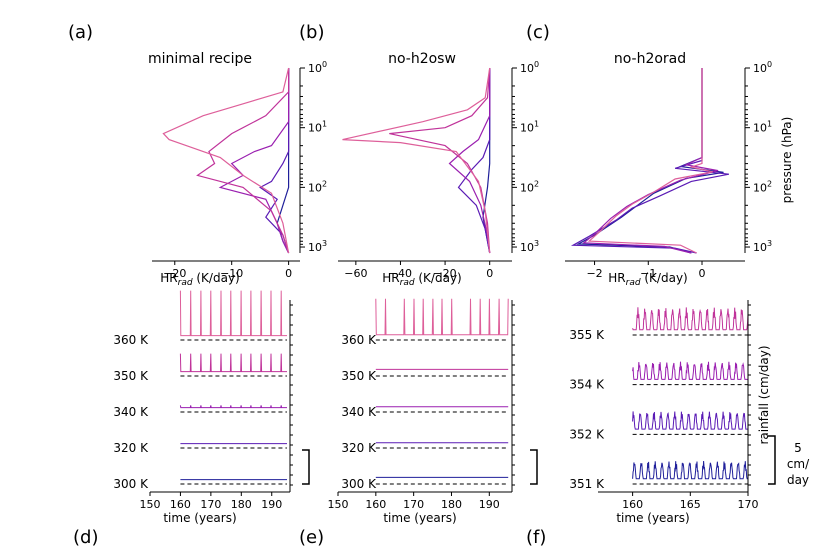 The image size is (831, 554). What do you see at coordinates (203, 400) in the screenshot?
I see `rainfall-plot-d: 300 K 320 K 340 K 350 K 360 K 150 160 170 180 190` at bounding box center [203, 400].